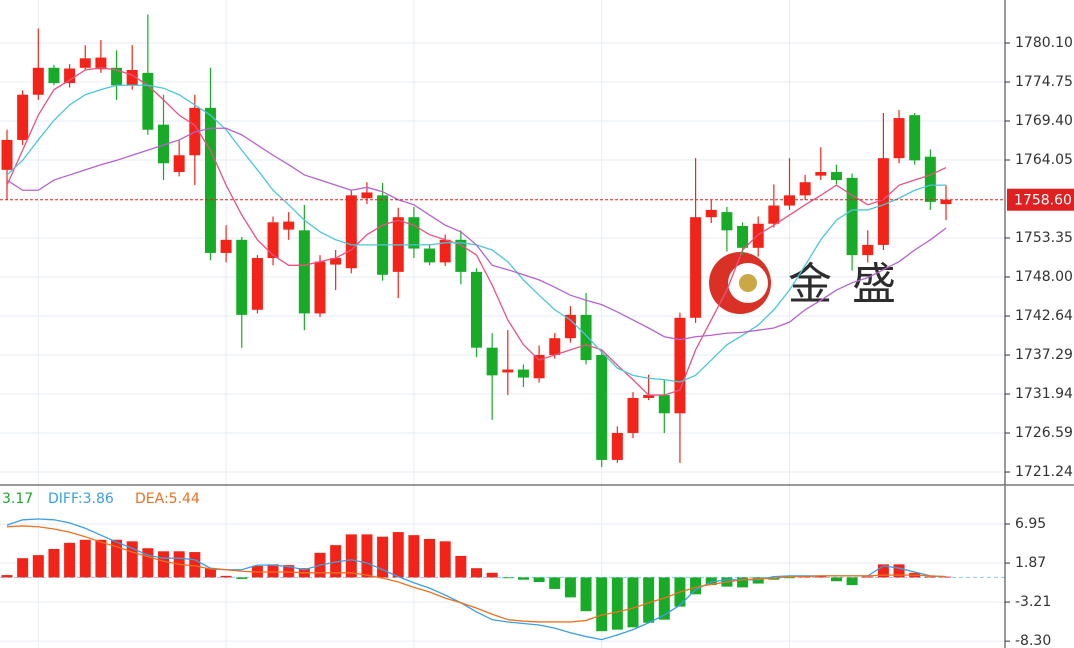 Image resolution: width=1074 pixels, height=648 pixels. What do you see at coordinates (1044, 43) in the screenshot?
I see `y-tick-label: 1780.10` at bounding box center [1044, 43].